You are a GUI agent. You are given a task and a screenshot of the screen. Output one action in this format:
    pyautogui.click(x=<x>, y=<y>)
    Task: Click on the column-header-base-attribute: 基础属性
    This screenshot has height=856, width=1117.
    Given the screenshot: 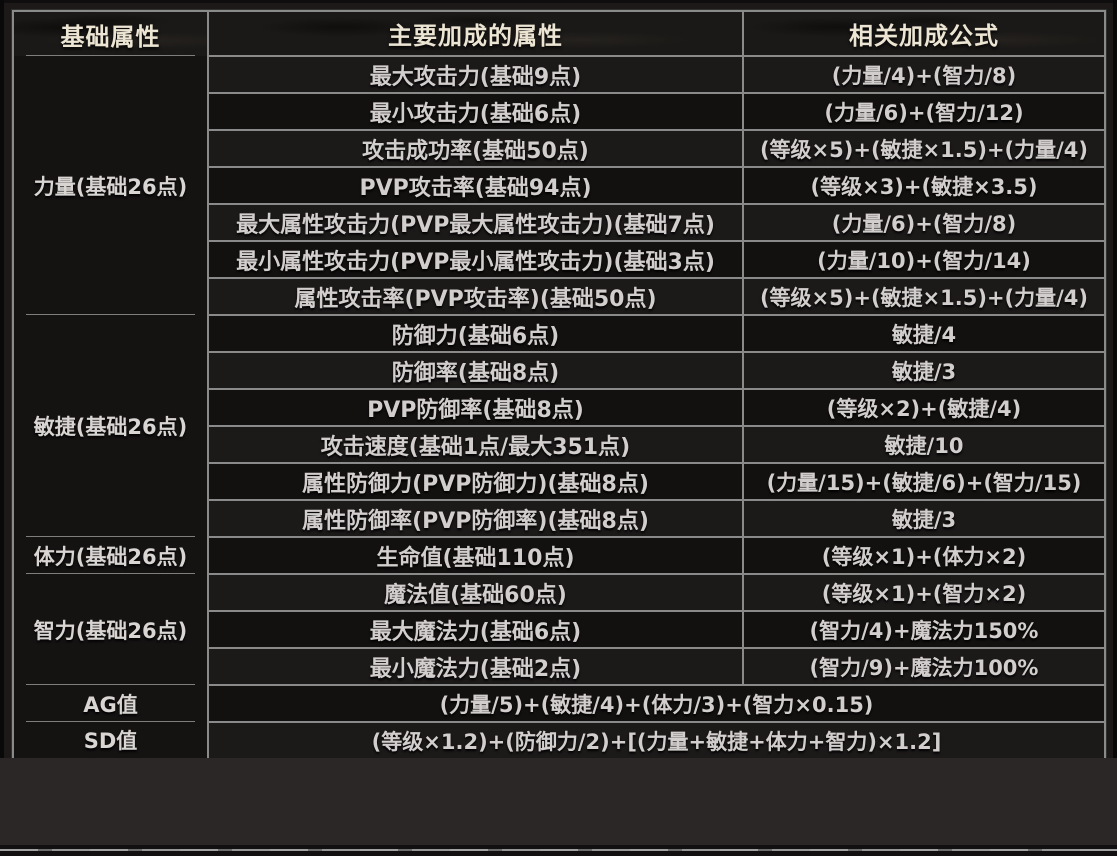 What is the action you would take?
    pyautogui.click(x=110, y=33)
    